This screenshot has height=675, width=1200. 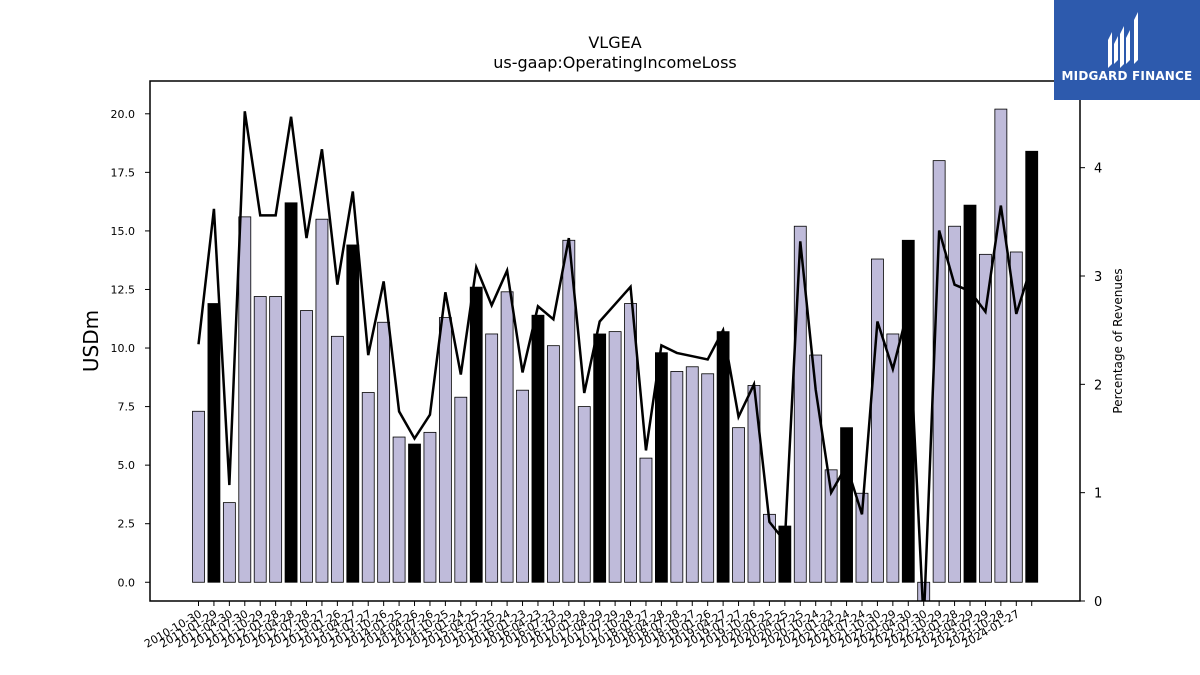 What do you see at coordinates (1091, 386) in the screenshot?
I see `y2-axis: 0 1 2 3 4` at bounding box center [1091, 386].